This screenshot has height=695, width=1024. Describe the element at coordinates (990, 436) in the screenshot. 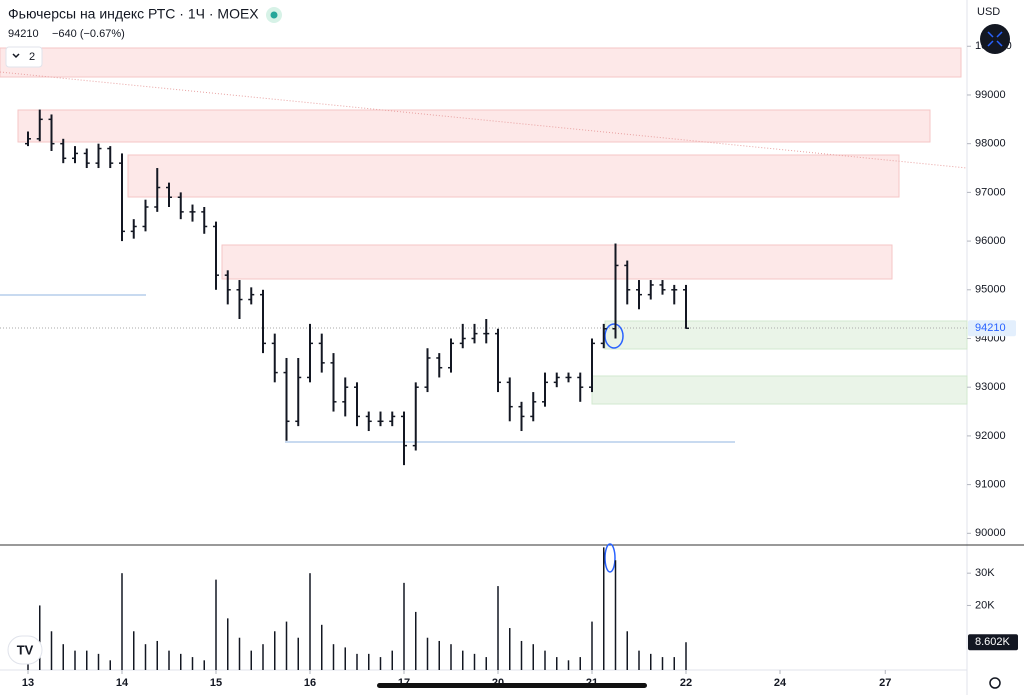

I see `y-tick-label: 92000` at that location.